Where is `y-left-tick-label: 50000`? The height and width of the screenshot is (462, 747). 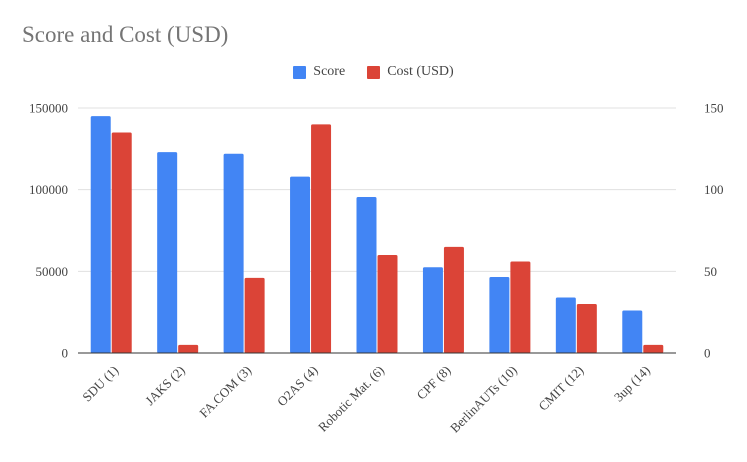
y-left-tick-label: 50000 is located at coordinates (52, 271).